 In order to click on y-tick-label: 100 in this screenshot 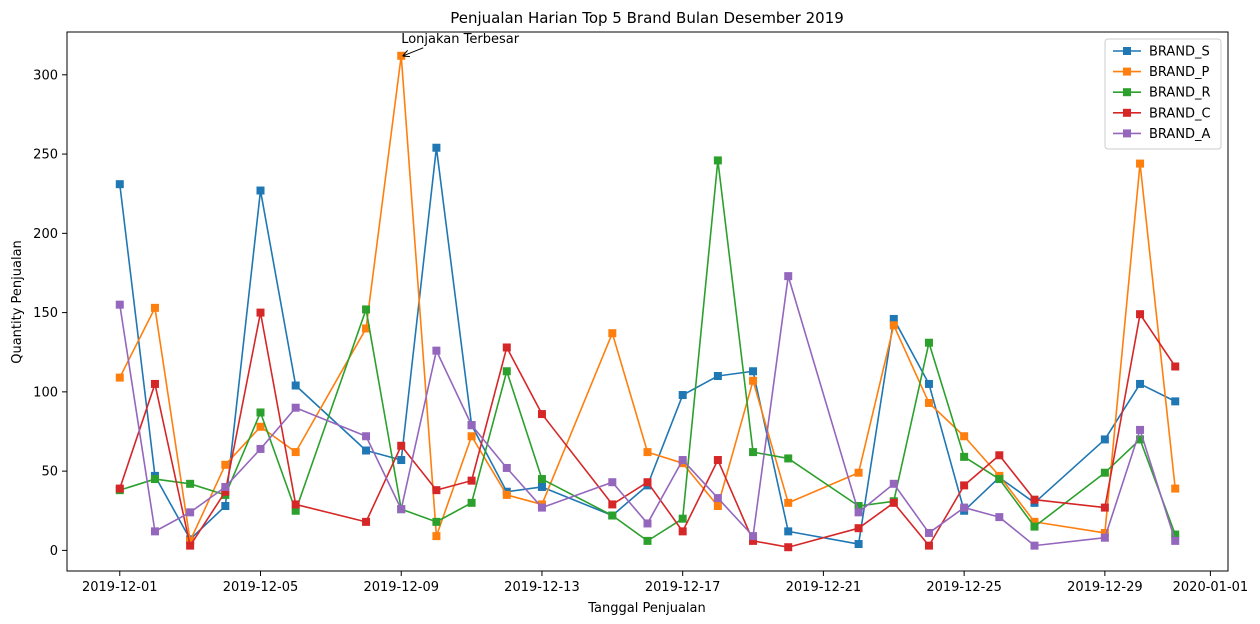, I will do `click(45, 392)`.